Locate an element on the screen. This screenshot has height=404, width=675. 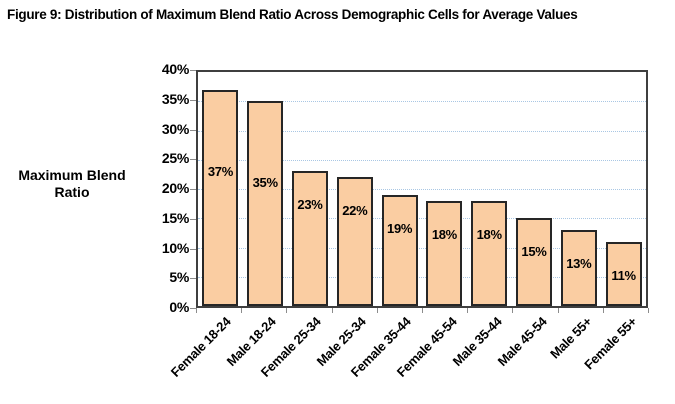
y-axis-title-line1: Maximum Blend is located at coordinates (72, 175).